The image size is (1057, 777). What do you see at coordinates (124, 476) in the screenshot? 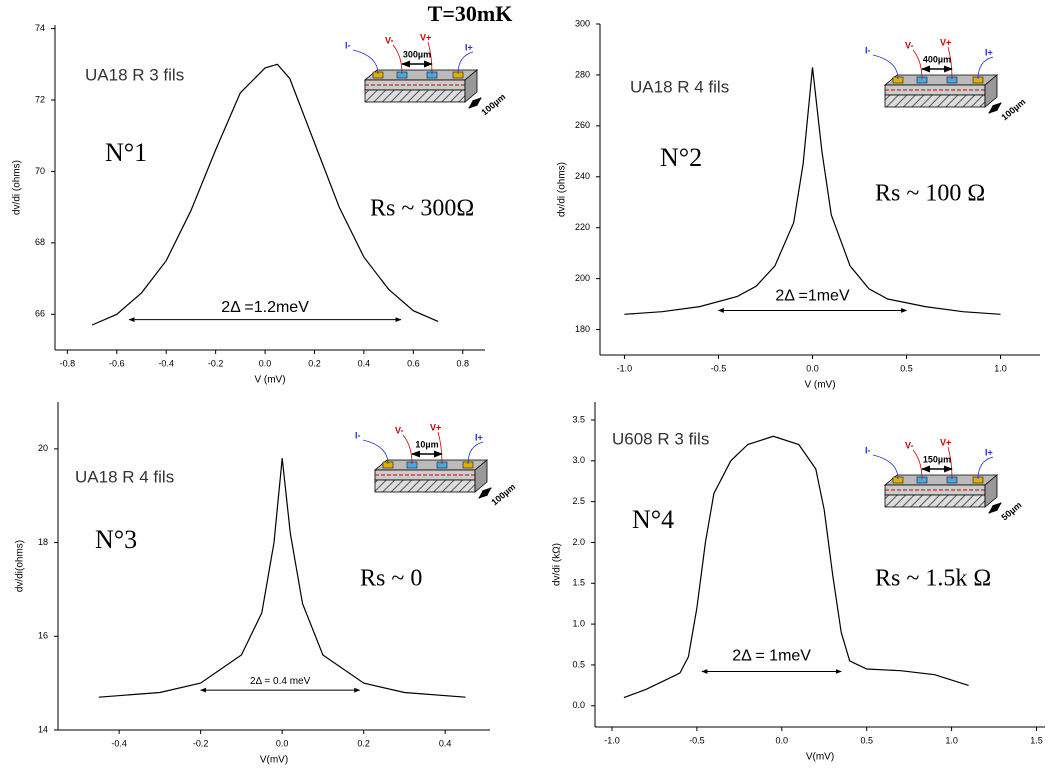
I see `sample-label: UA18 R 4 fils` at bounding box center [124, 476].